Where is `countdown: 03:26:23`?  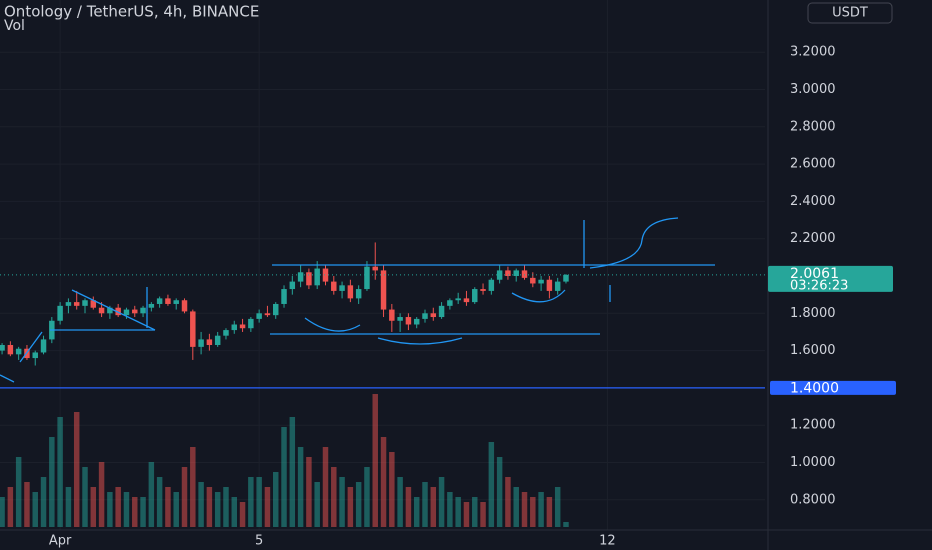
countdown: 03:26:23 is located at coordinates (819, 285).